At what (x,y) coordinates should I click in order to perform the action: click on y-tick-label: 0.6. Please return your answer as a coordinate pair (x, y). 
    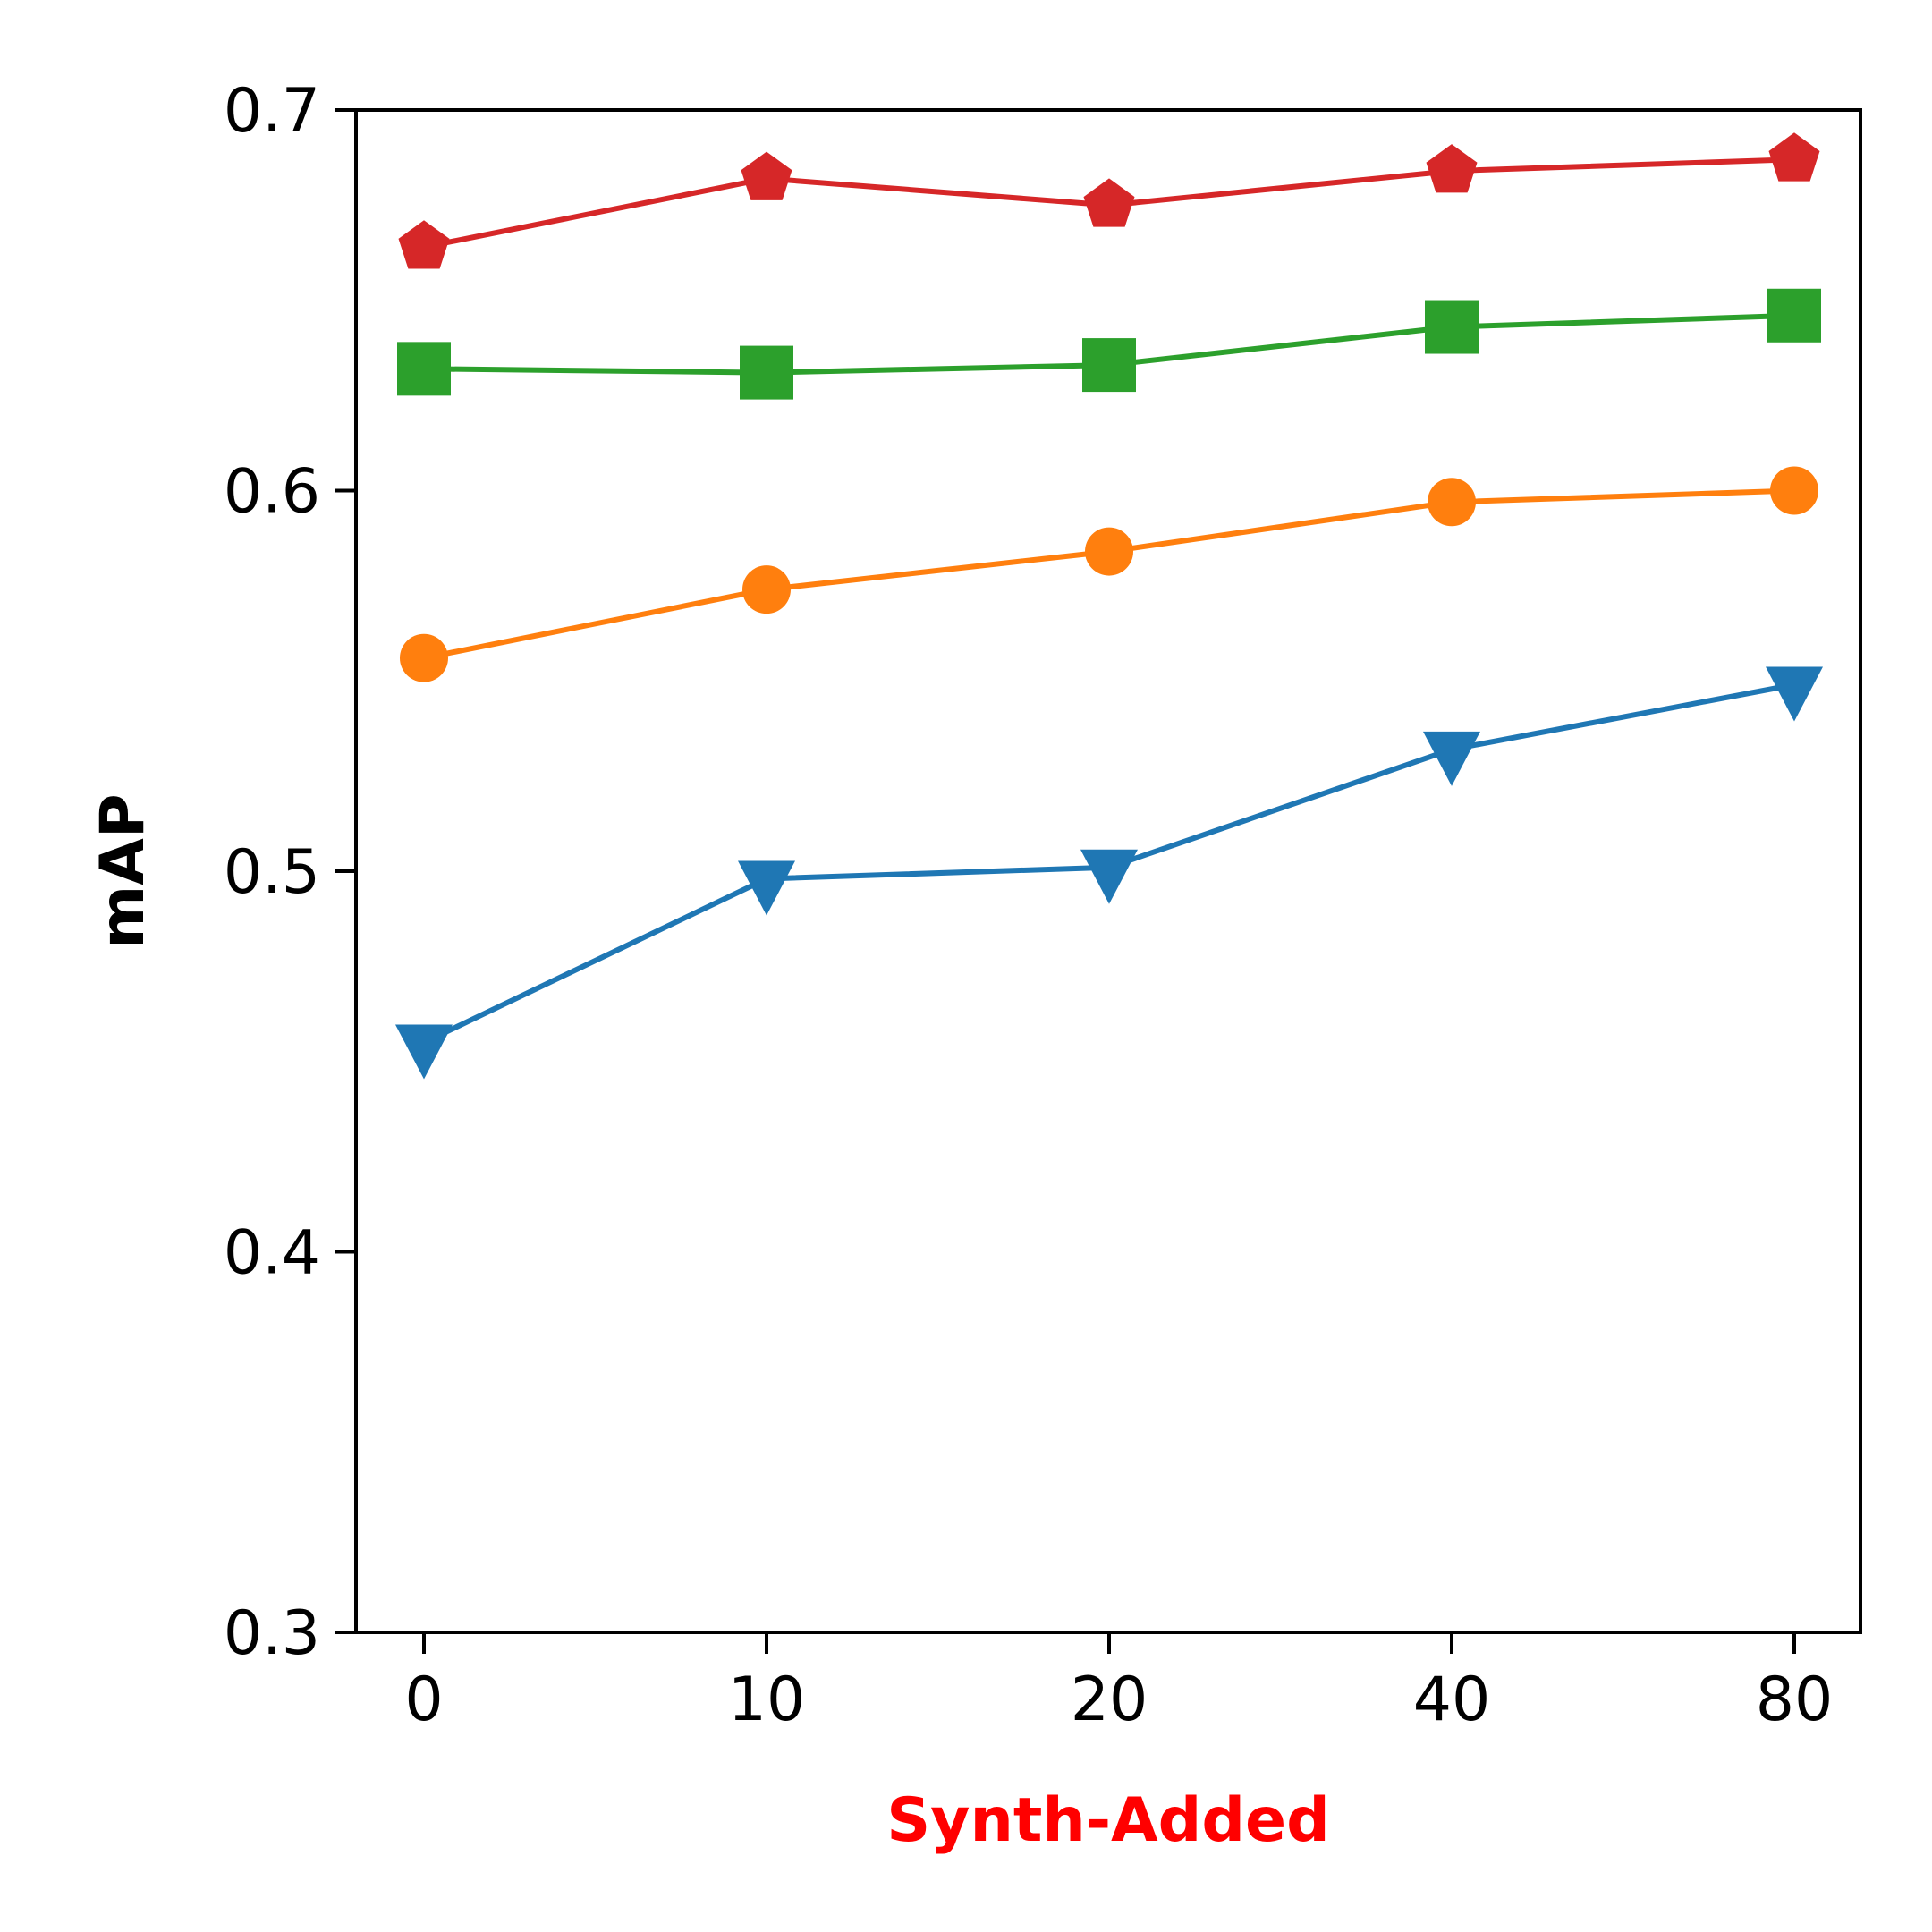
    Looking at the image, I should click on (272, 492).